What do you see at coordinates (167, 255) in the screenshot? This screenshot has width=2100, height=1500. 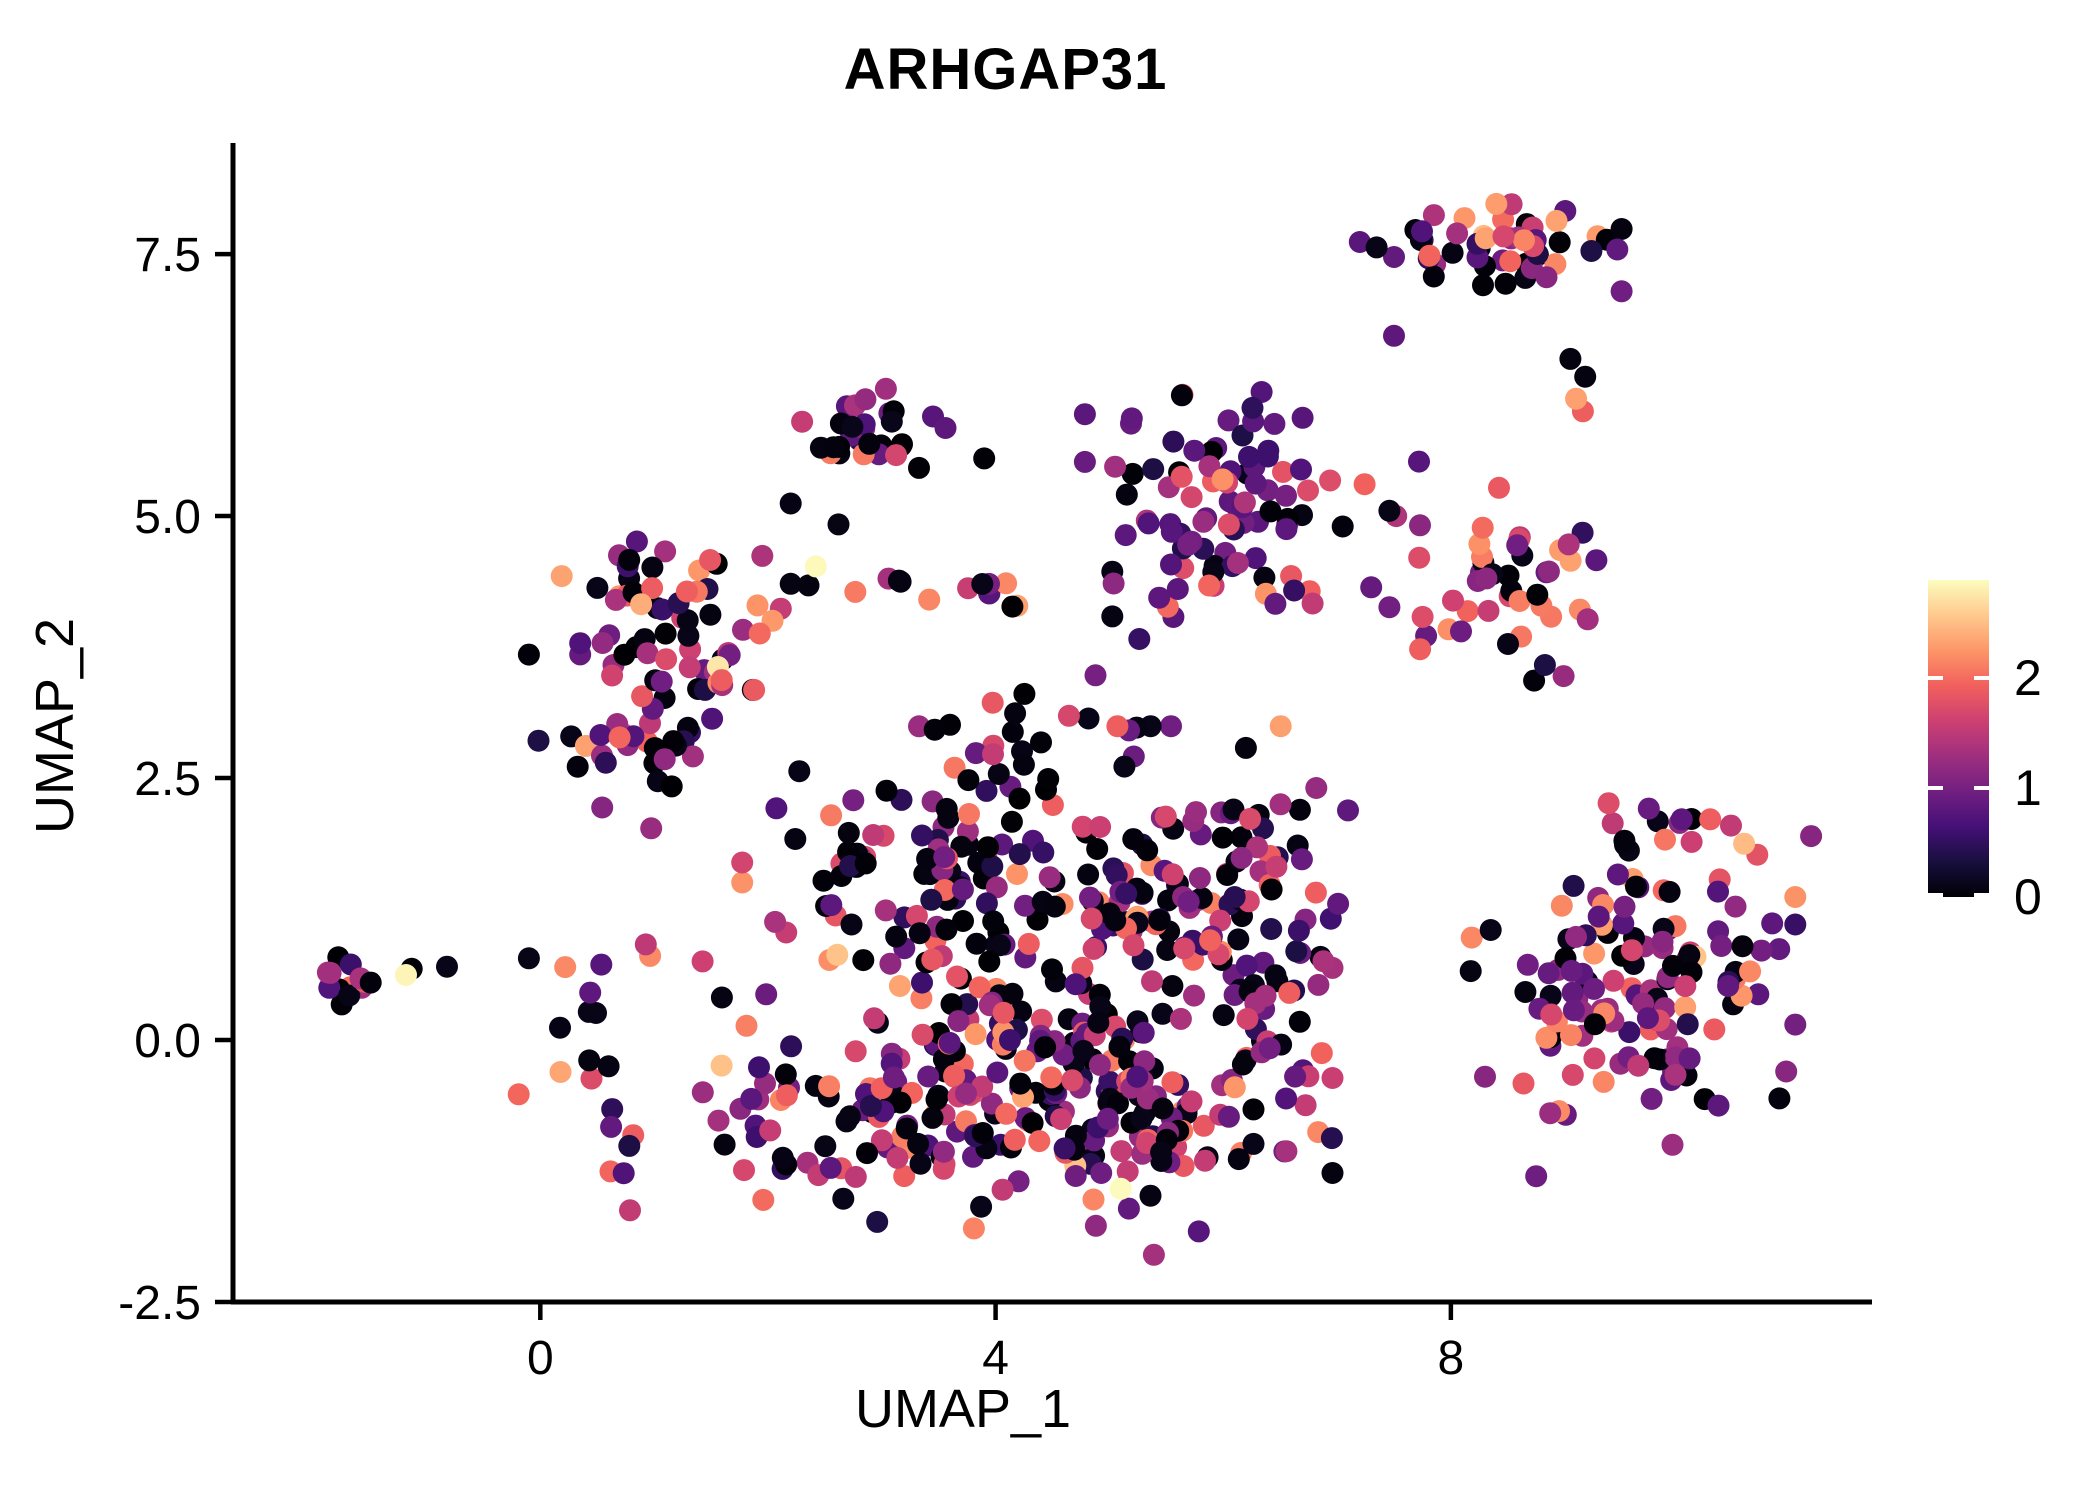 I see `tick-label: 7.5` at bounding box center [167, 255].